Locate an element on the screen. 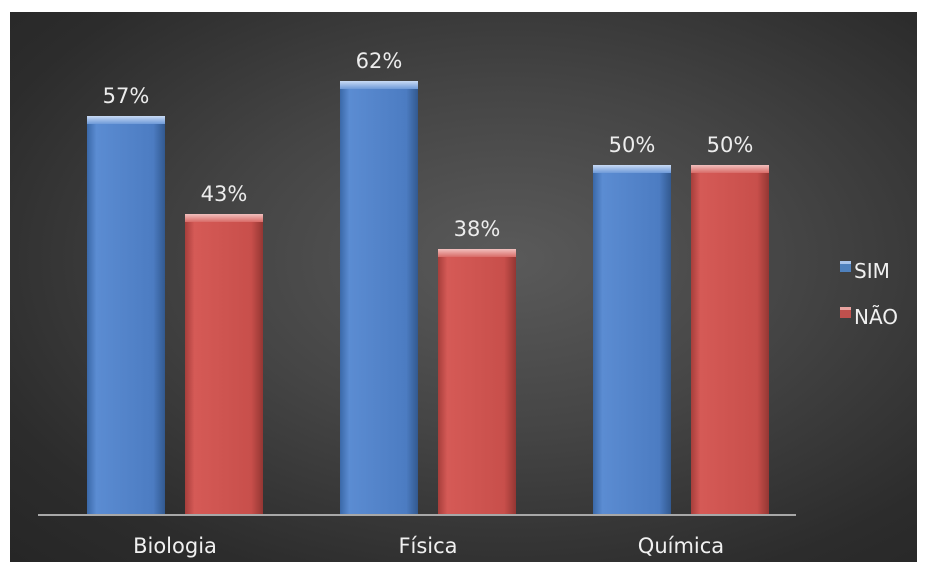  data-label-nao-2: 50% is located at coordinates (730, 145).